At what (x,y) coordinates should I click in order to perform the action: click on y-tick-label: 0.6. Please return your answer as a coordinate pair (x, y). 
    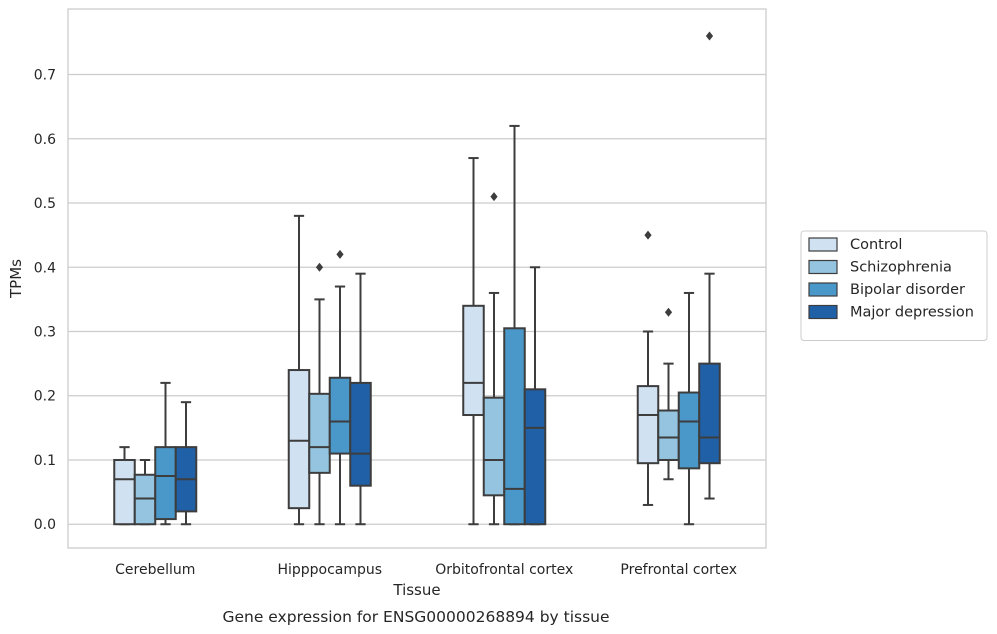
    Looking at the image, I should click on (45, 140).